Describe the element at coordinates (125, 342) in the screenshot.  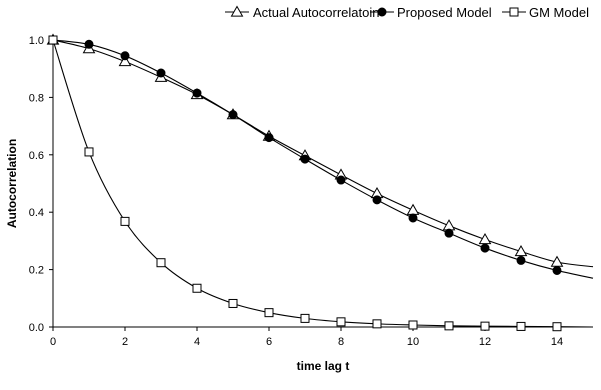
I see `x-tick-label: 2` at that location.